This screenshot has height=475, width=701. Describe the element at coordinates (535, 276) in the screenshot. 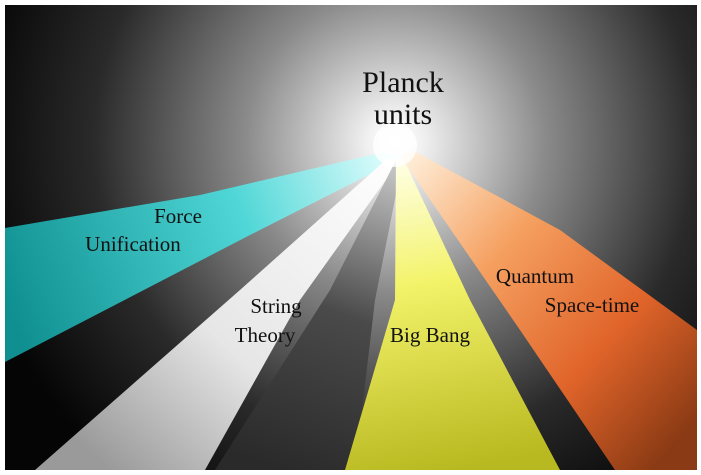

I see `ray-label: Quantum` at that location.